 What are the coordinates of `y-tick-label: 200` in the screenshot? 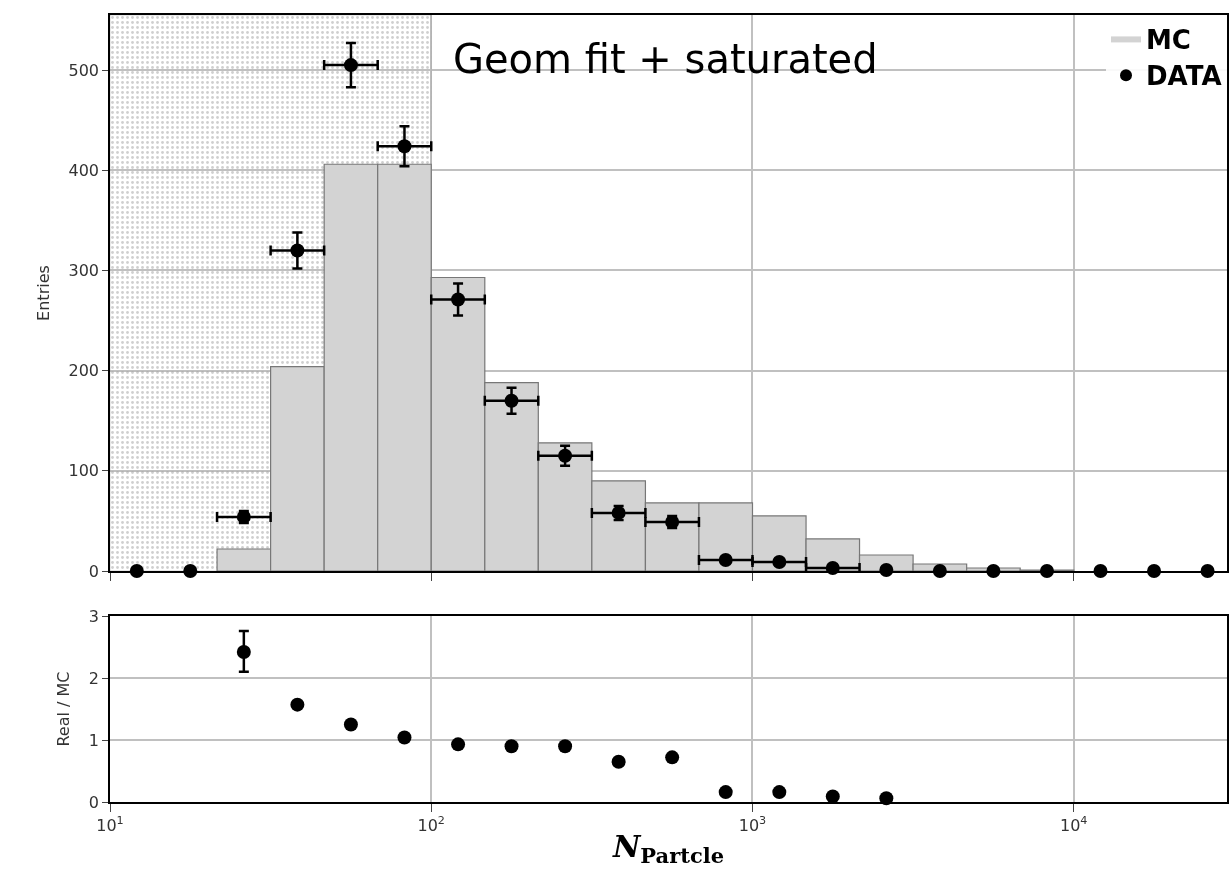 It's located at (84, 371).